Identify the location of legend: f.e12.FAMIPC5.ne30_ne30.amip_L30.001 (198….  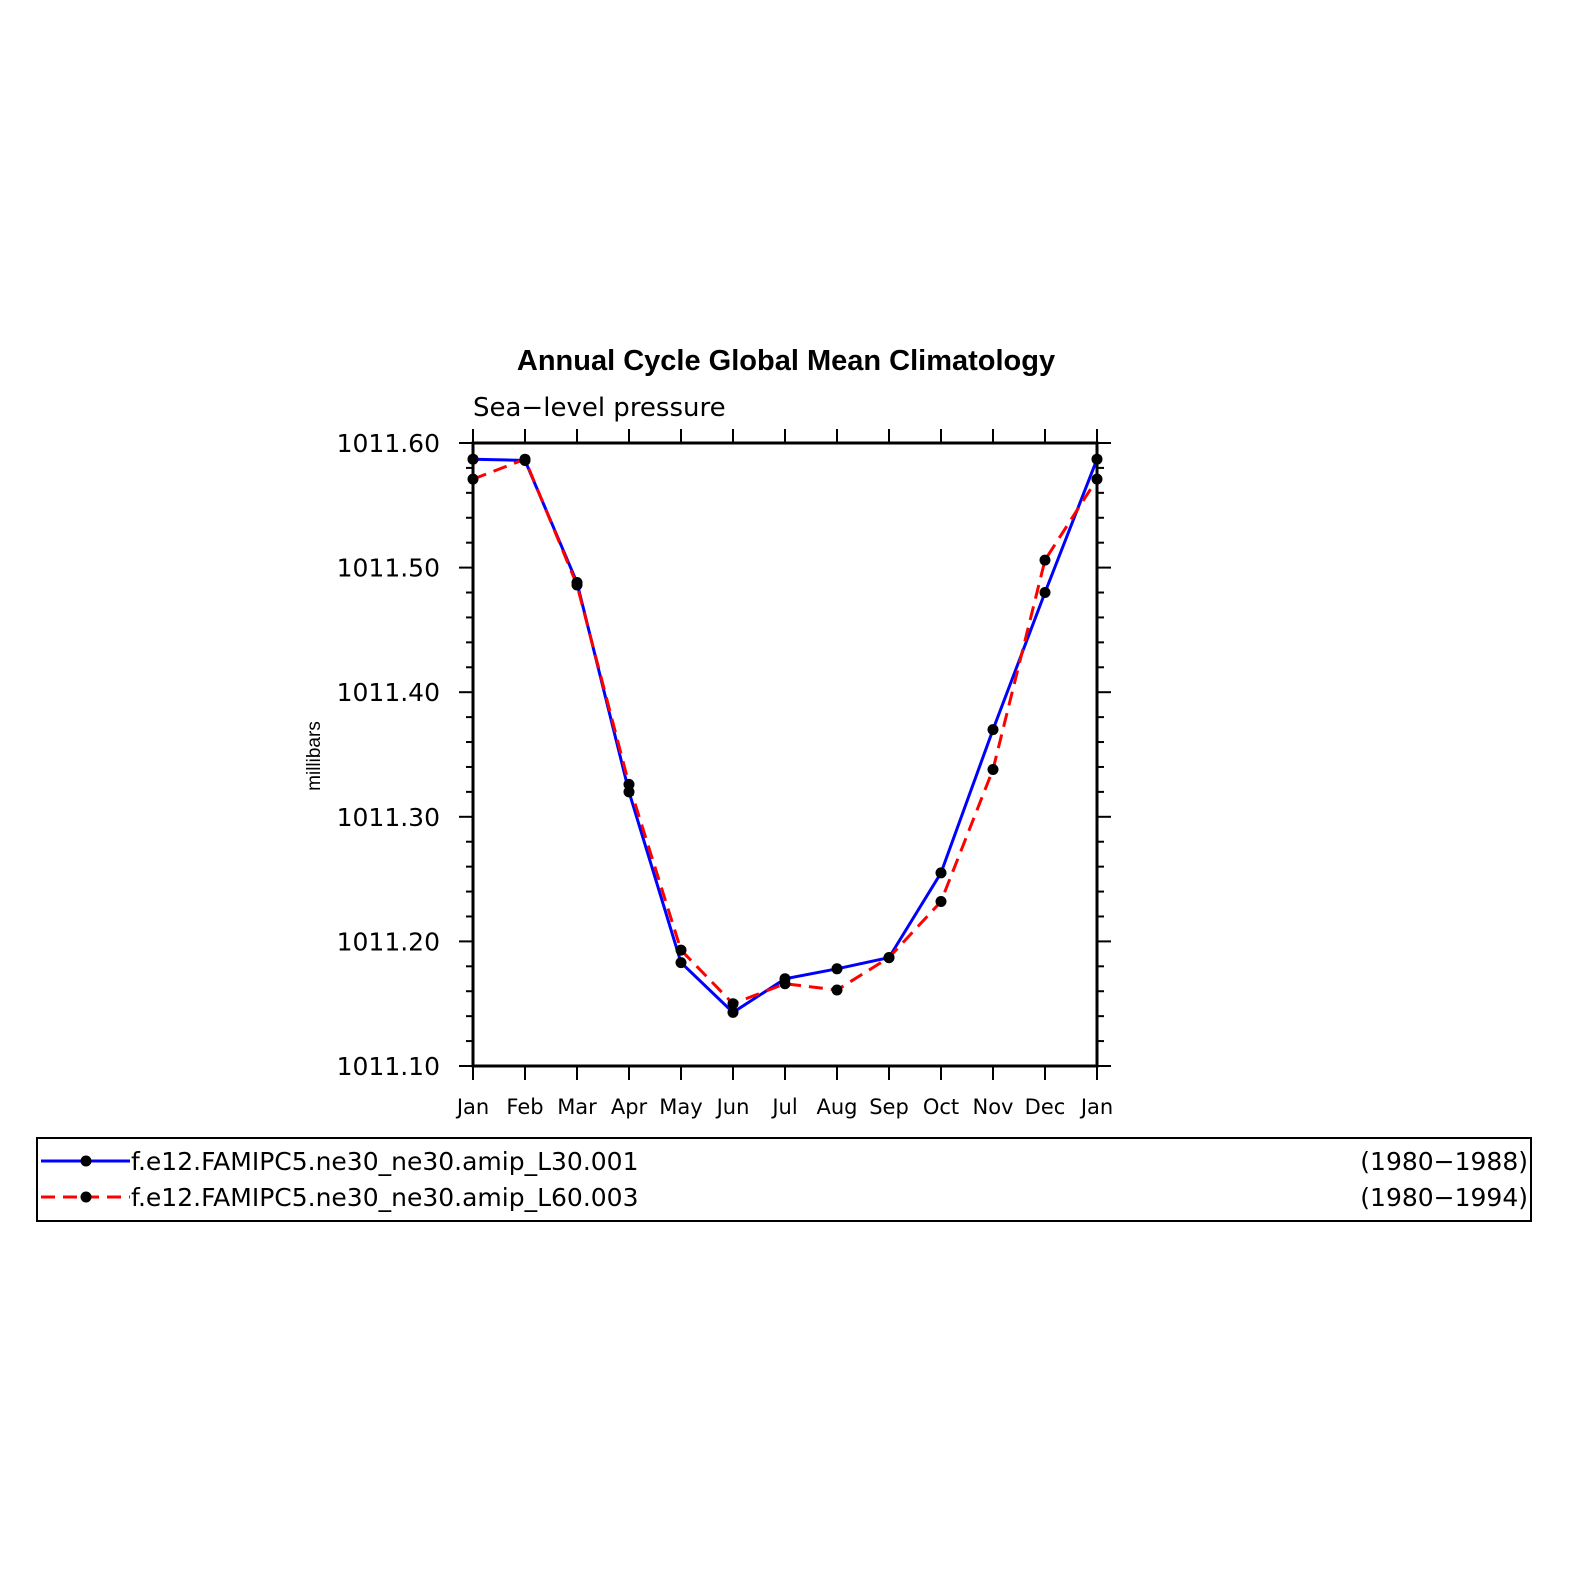
(784, 1179).